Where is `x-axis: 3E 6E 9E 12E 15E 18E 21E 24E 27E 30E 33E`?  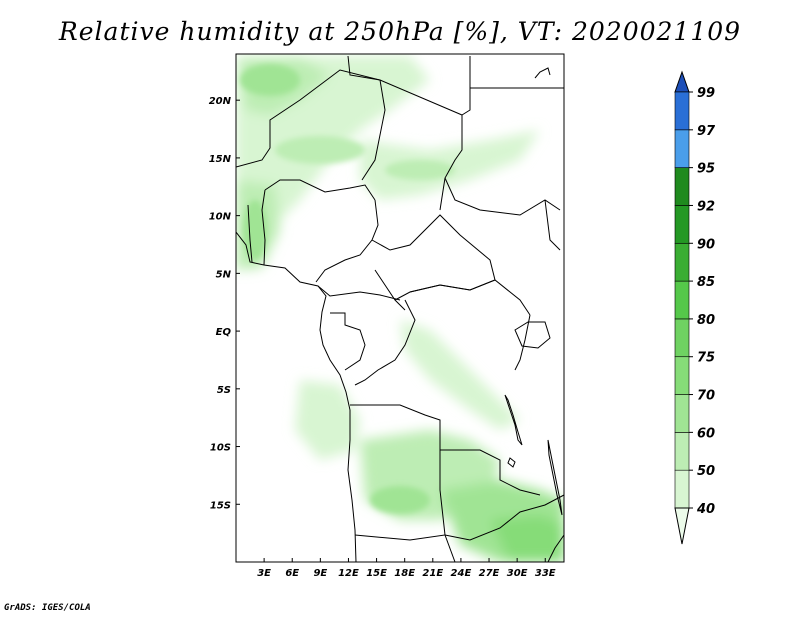 x-axis: 3E 6E 9E 12E 15E 18E 21E 24E 27E 30E 33E is located at coordinates (406, 568).